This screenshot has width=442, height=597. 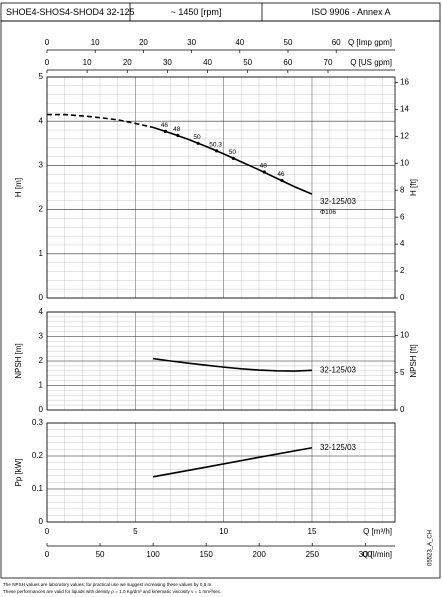 What do you see at coordinates (38, 422) in the screenshot?
I see `y-tick-label: 0.3` at bounding box center [38, 422].